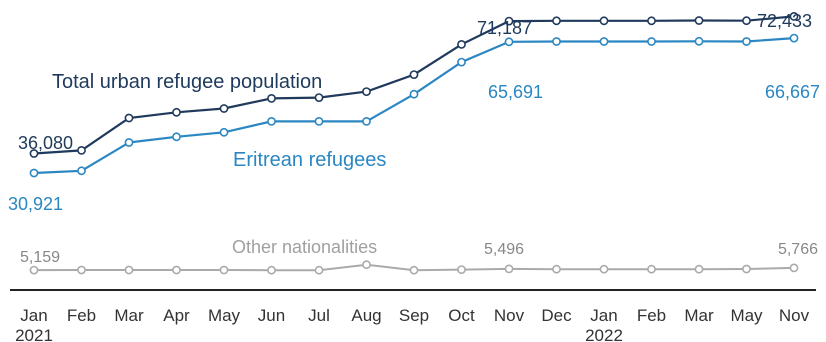 This screenshot has width=826, height=342. What do you see at coordinates (556, 315) in the screenshot?
I see `x-tick-label: Dec` at bounding box center [556, 315].